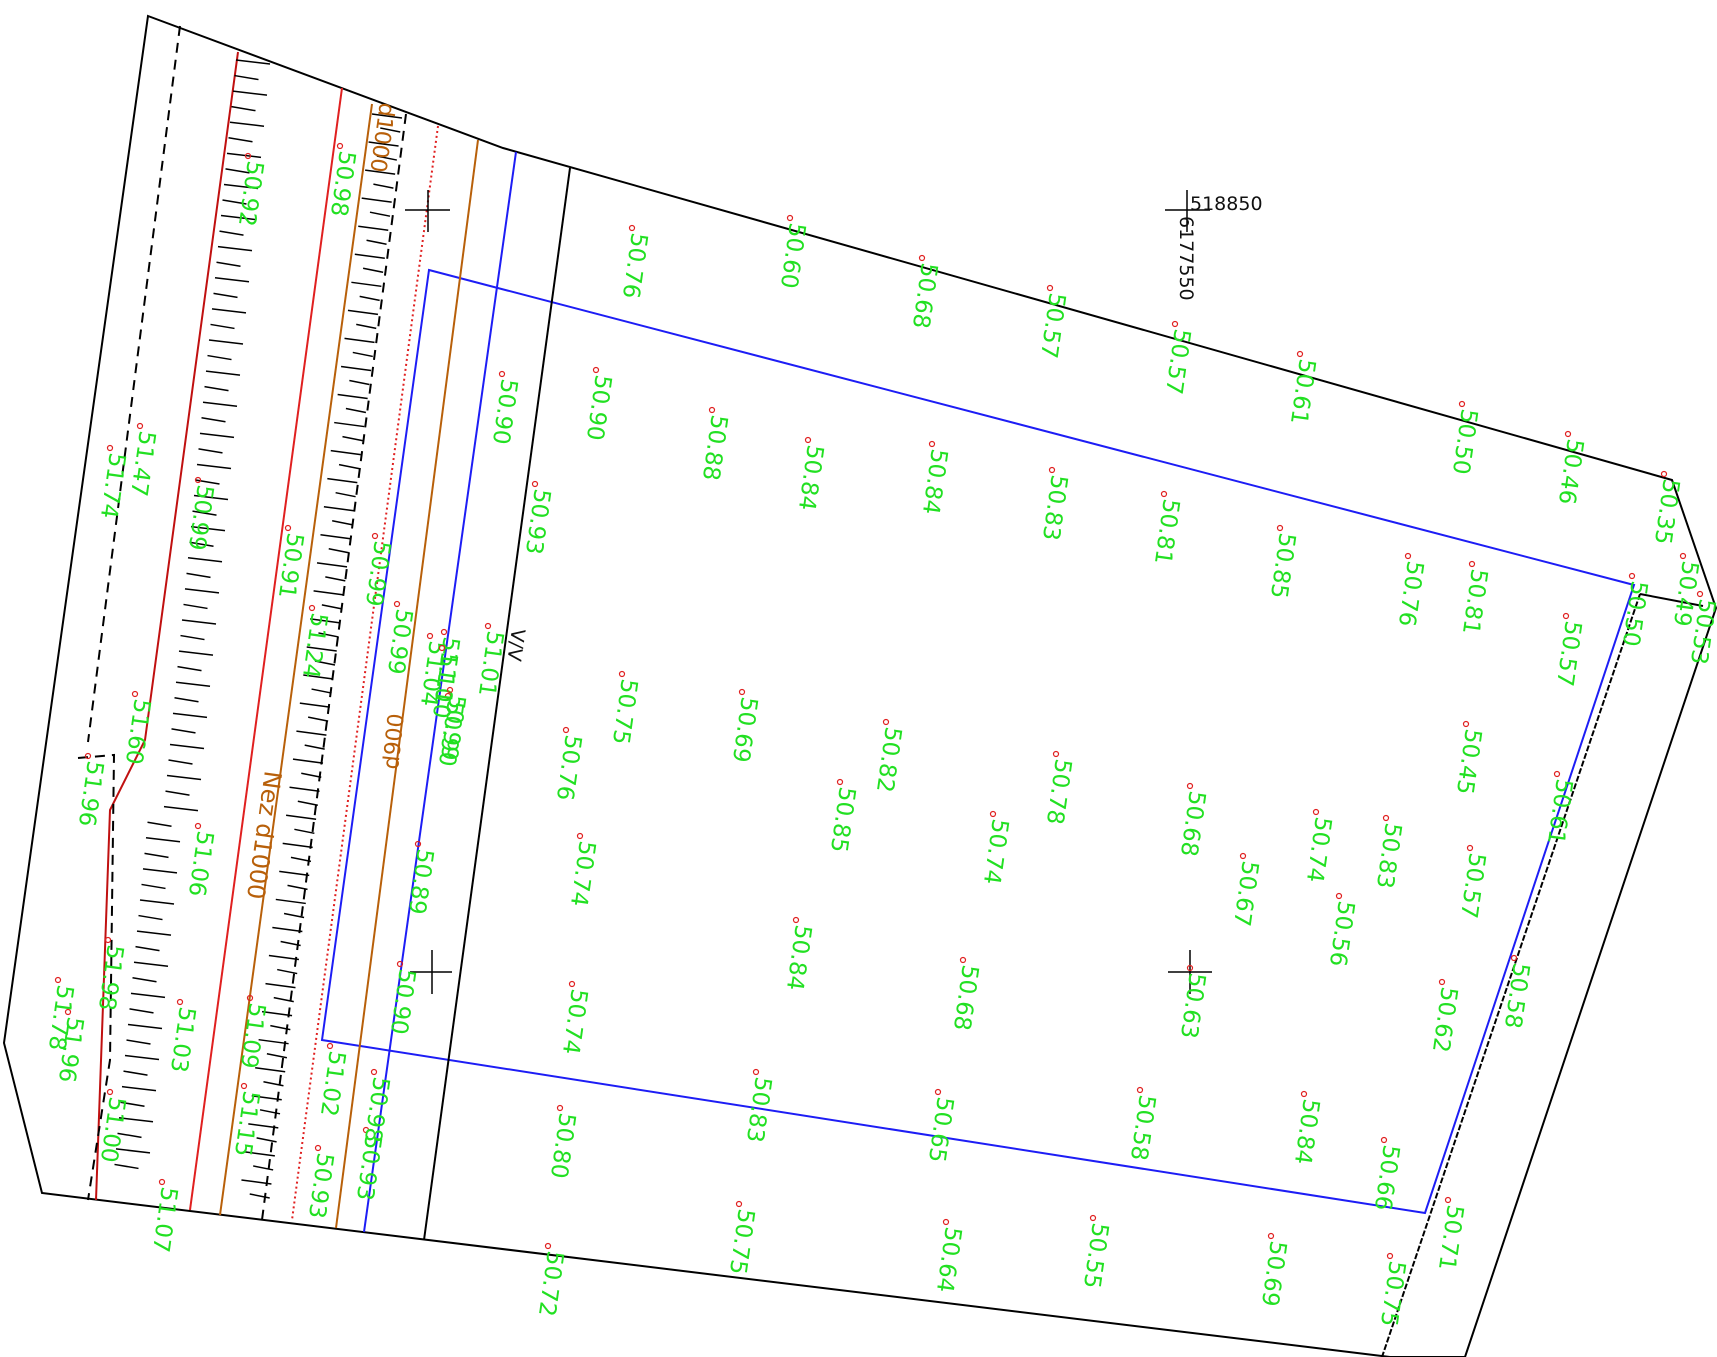 The image size is (1717, 1357). I want to click on elevation-label: 51.06, so click(200, 863).